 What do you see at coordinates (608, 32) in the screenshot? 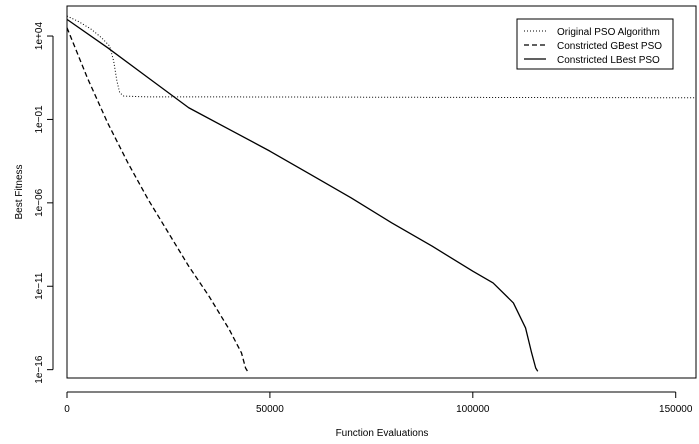
I see `legend-label-original-pso: Original PSO Algorithm` at bounding box center [608, 32].